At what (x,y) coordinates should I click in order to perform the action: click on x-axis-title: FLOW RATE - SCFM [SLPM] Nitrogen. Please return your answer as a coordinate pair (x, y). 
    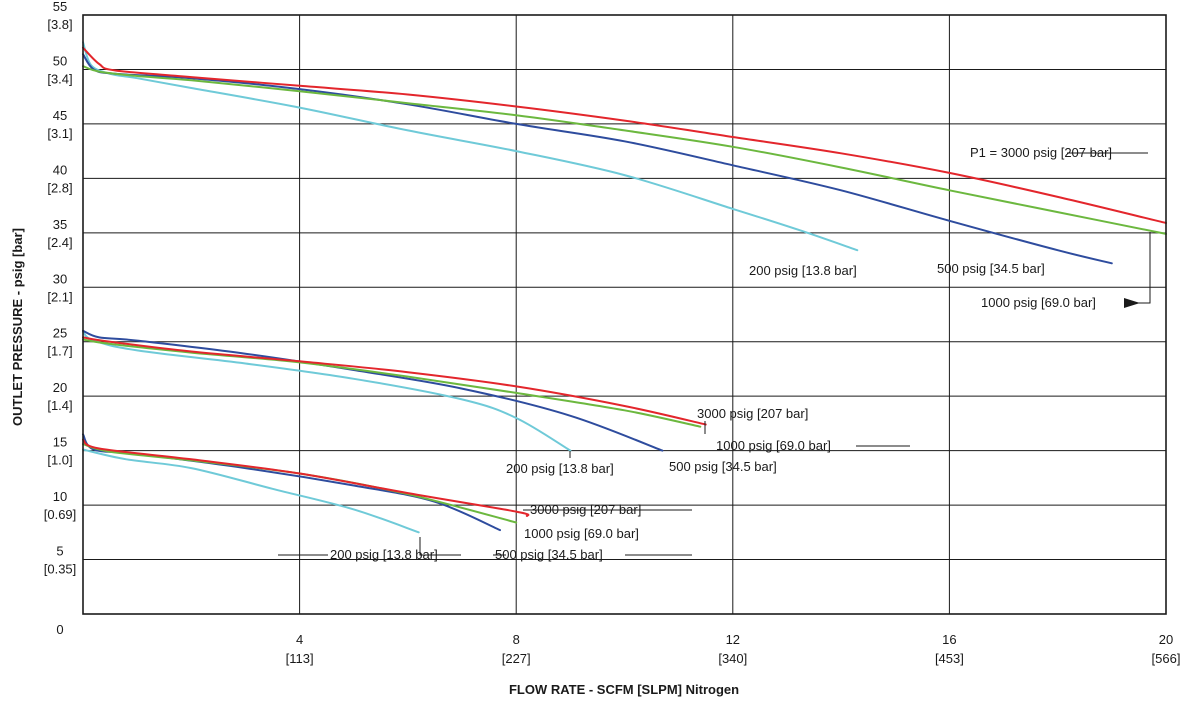
    Looking at the image, I should click on (624, 689).